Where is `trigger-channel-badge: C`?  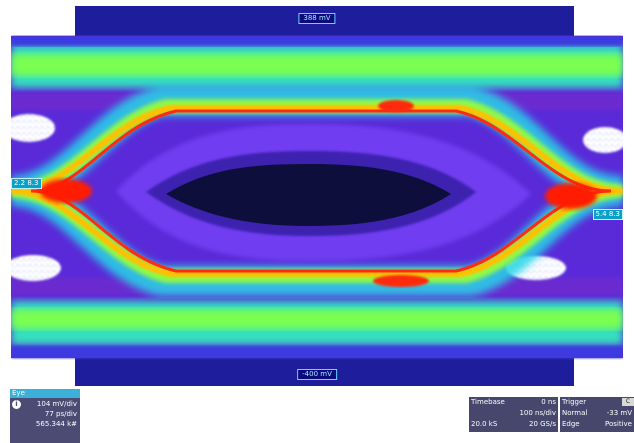 trigger-channel-badge: C is located at coordinates (628, 402).